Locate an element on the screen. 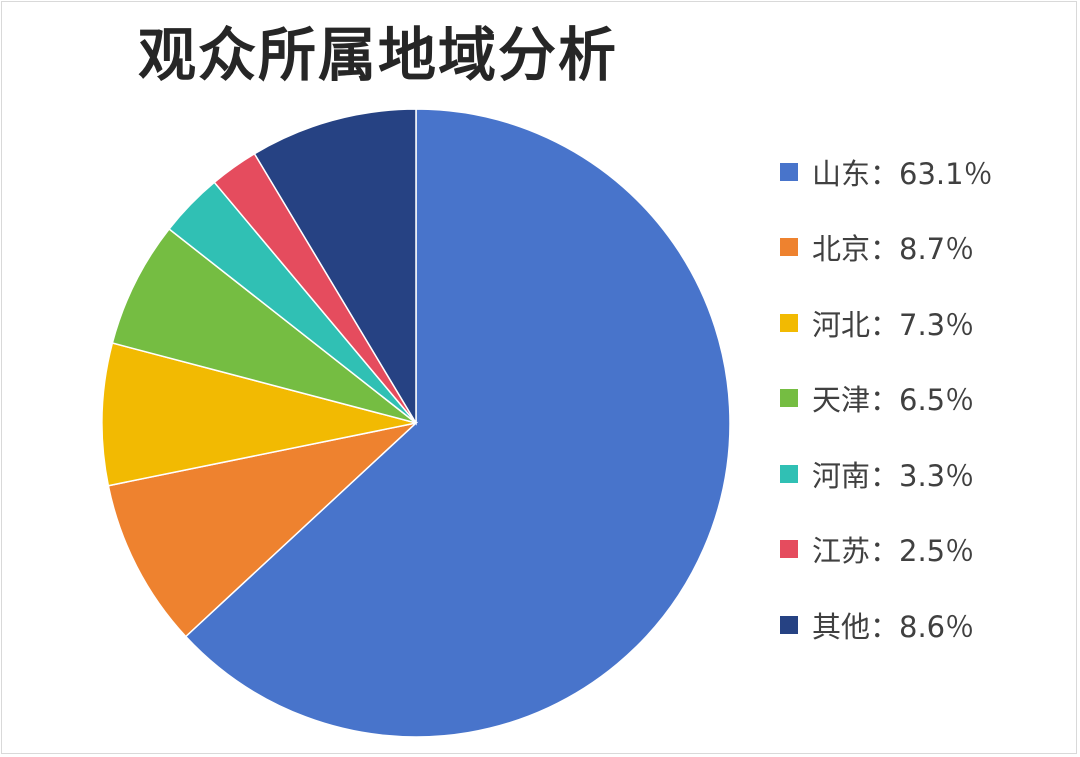 This screenshot has width=1080, height=757. chart-title: 观众所属地域分析 is located at coordinates (378, 55).